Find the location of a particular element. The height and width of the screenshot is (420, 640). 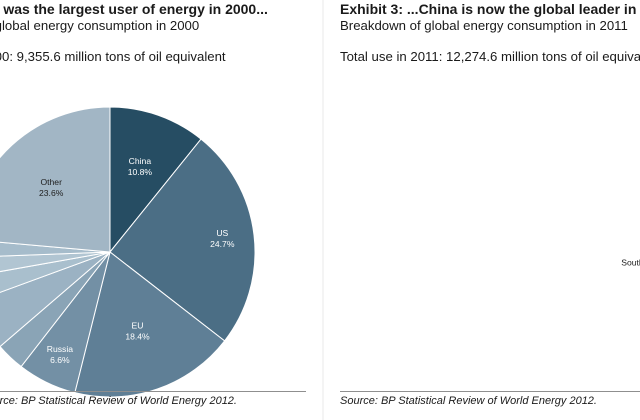

pie-slice-other is located at coordinates (55, 179).